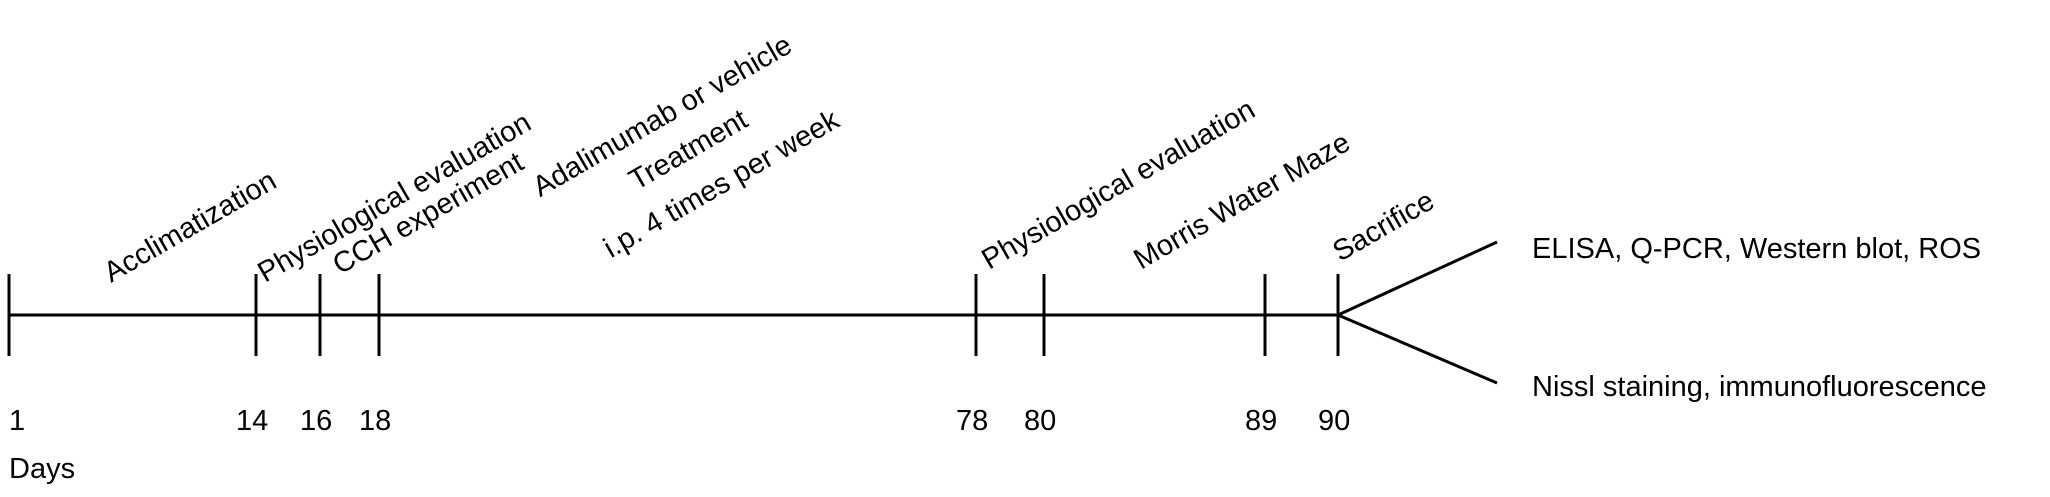 The image size is (2050, 497). Describe the element at coordinates (972, 421) in the screenshot. I see `day-label: 78` at that location.